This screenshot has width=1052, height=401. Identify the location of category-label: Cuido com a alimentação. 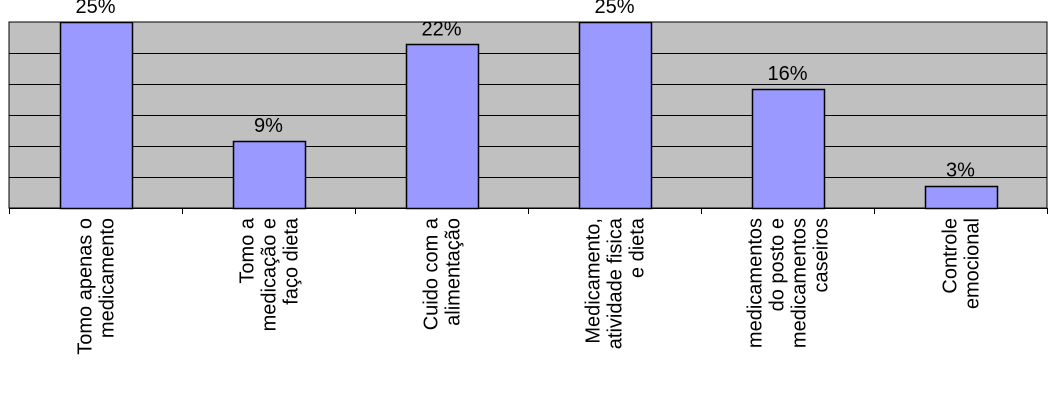
(443, 273).